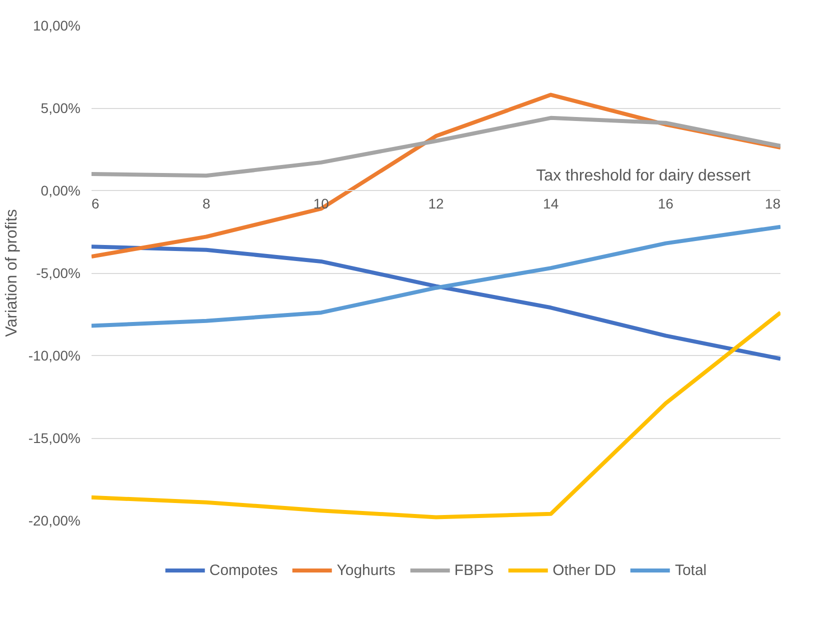 Image resolution: width=817 pixels, height=620 pixels. What do you see at coordinates (644, 176) in the screenshot?
I see `x-axis-title: Tax threshold for dairy dessert` at bounding box center [644, 176].